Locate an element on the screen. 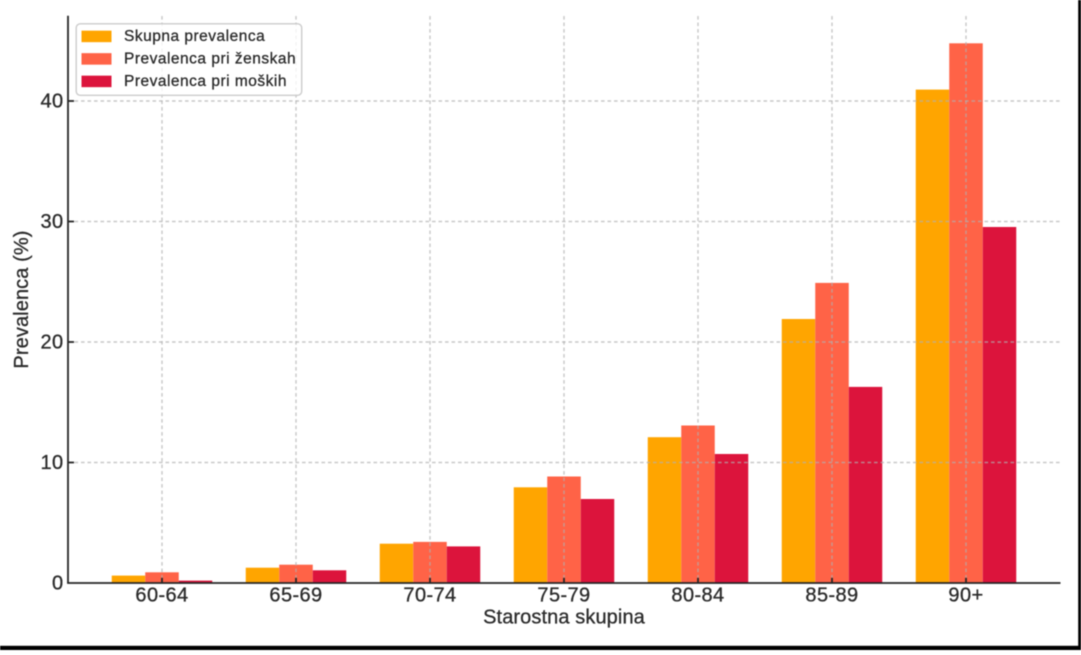 This screenshot has width=1081, height=655. svg-text: 85-89 is located at coordinates (831, 596).